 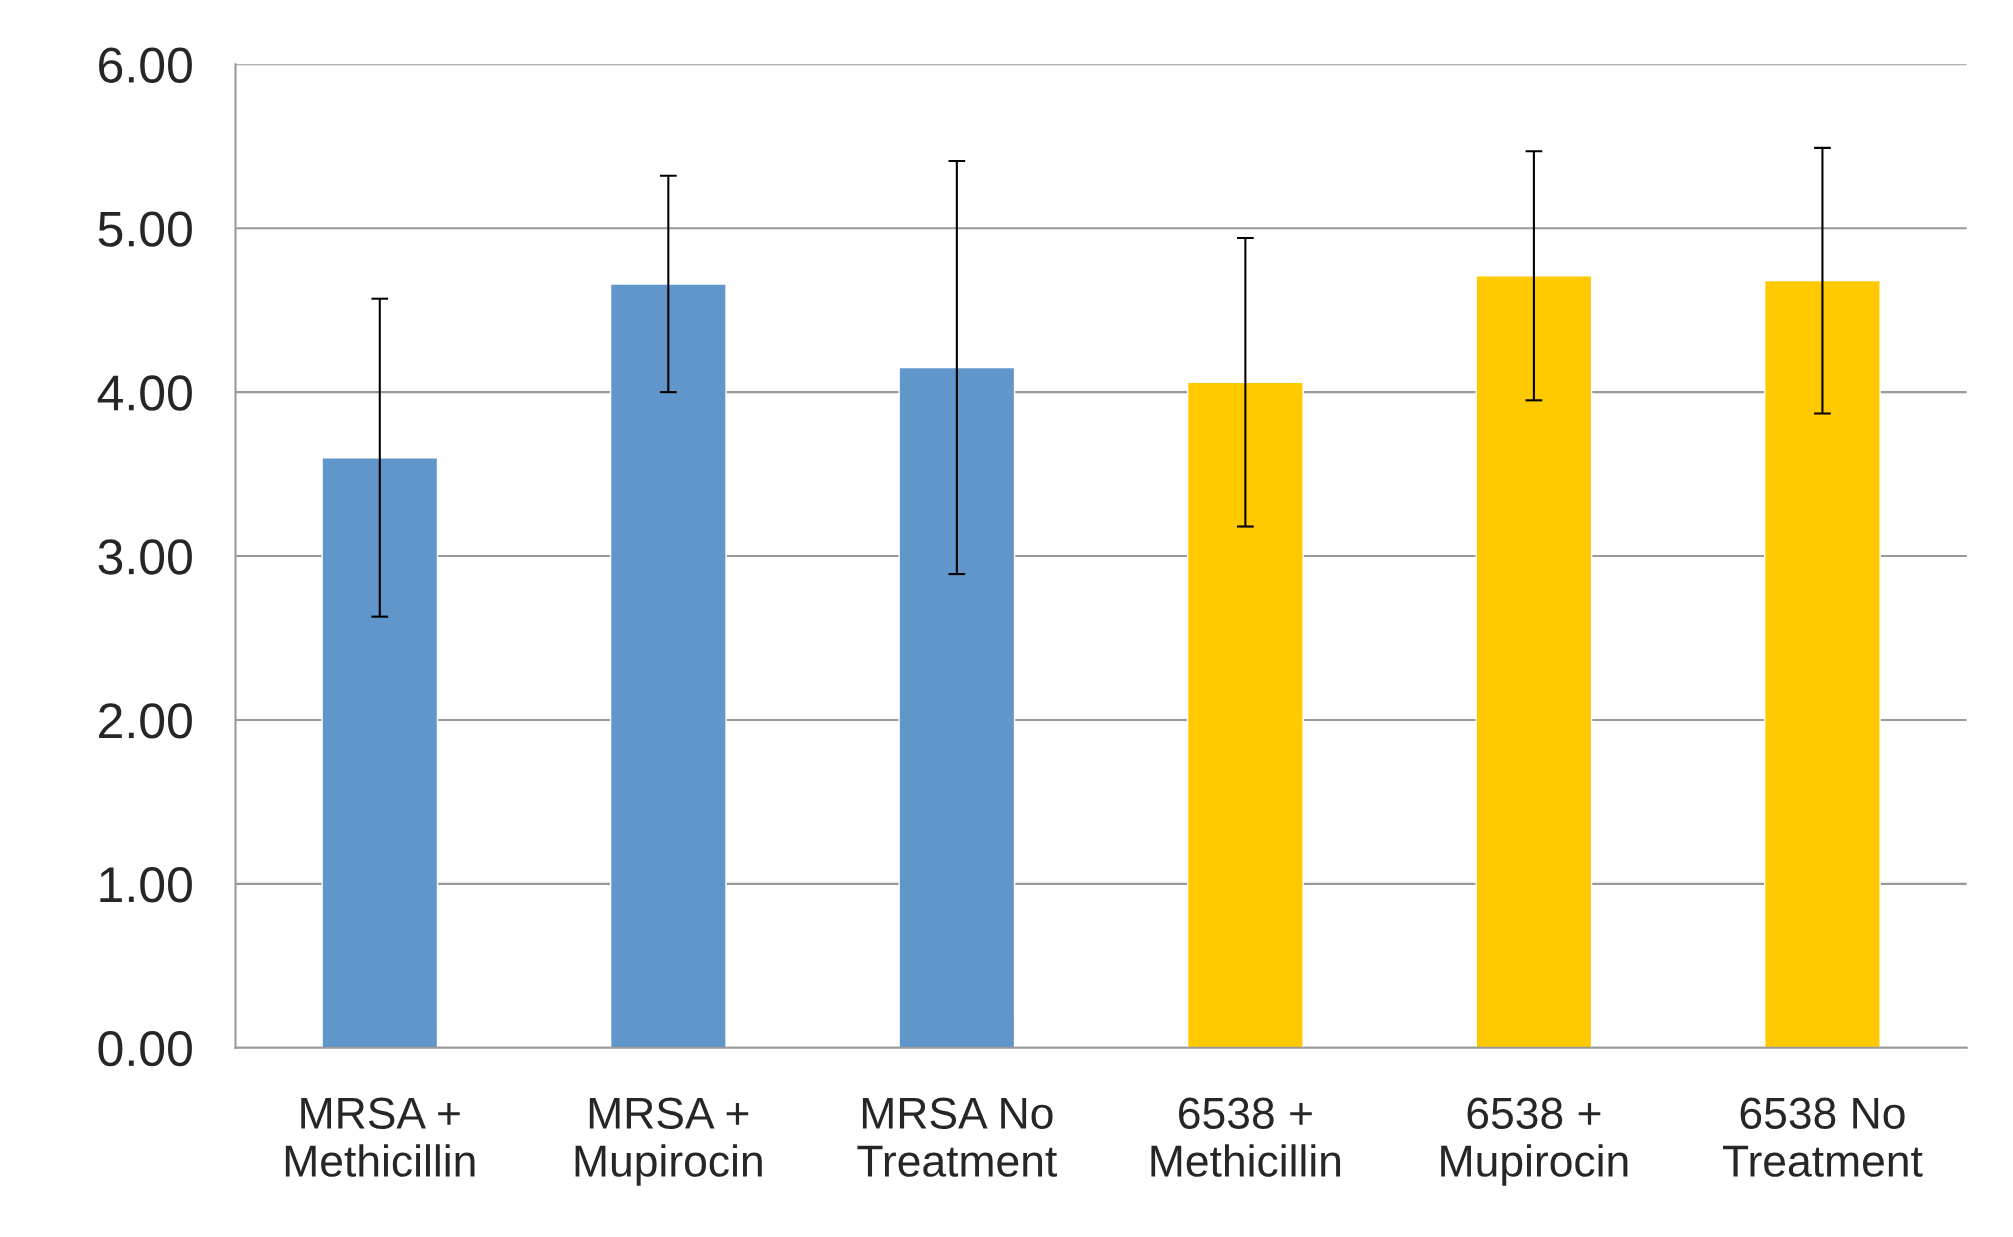 I want to click on y-tick-label: 2.00, so click(x=145, y=721).